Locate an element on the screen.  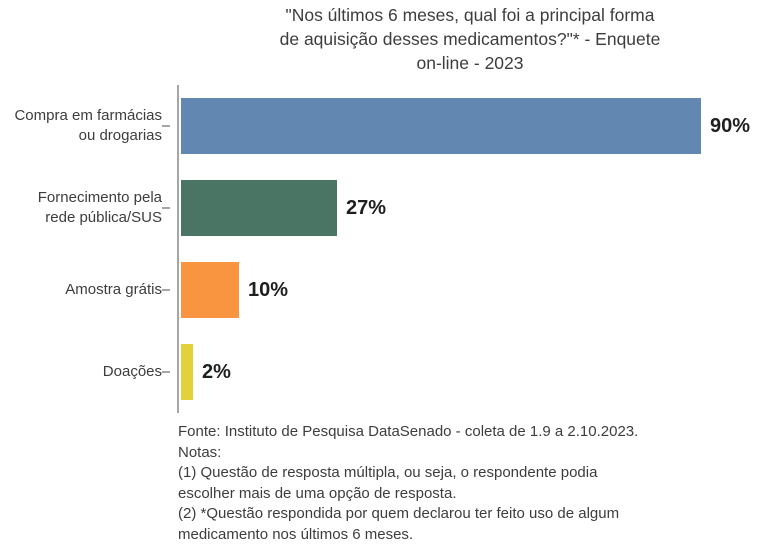
bar-zone: 90% is located at coordinates (469, 126).